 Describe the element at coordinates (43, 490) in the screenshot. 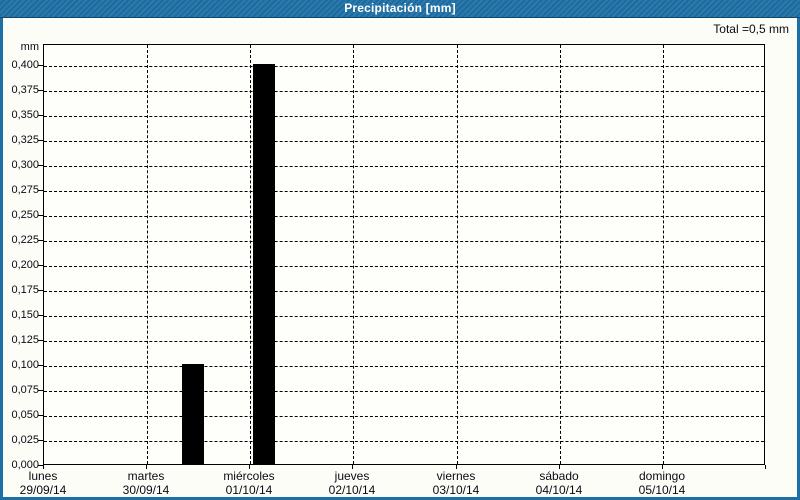

I see `x-day-date: 29/09/14` at that location.